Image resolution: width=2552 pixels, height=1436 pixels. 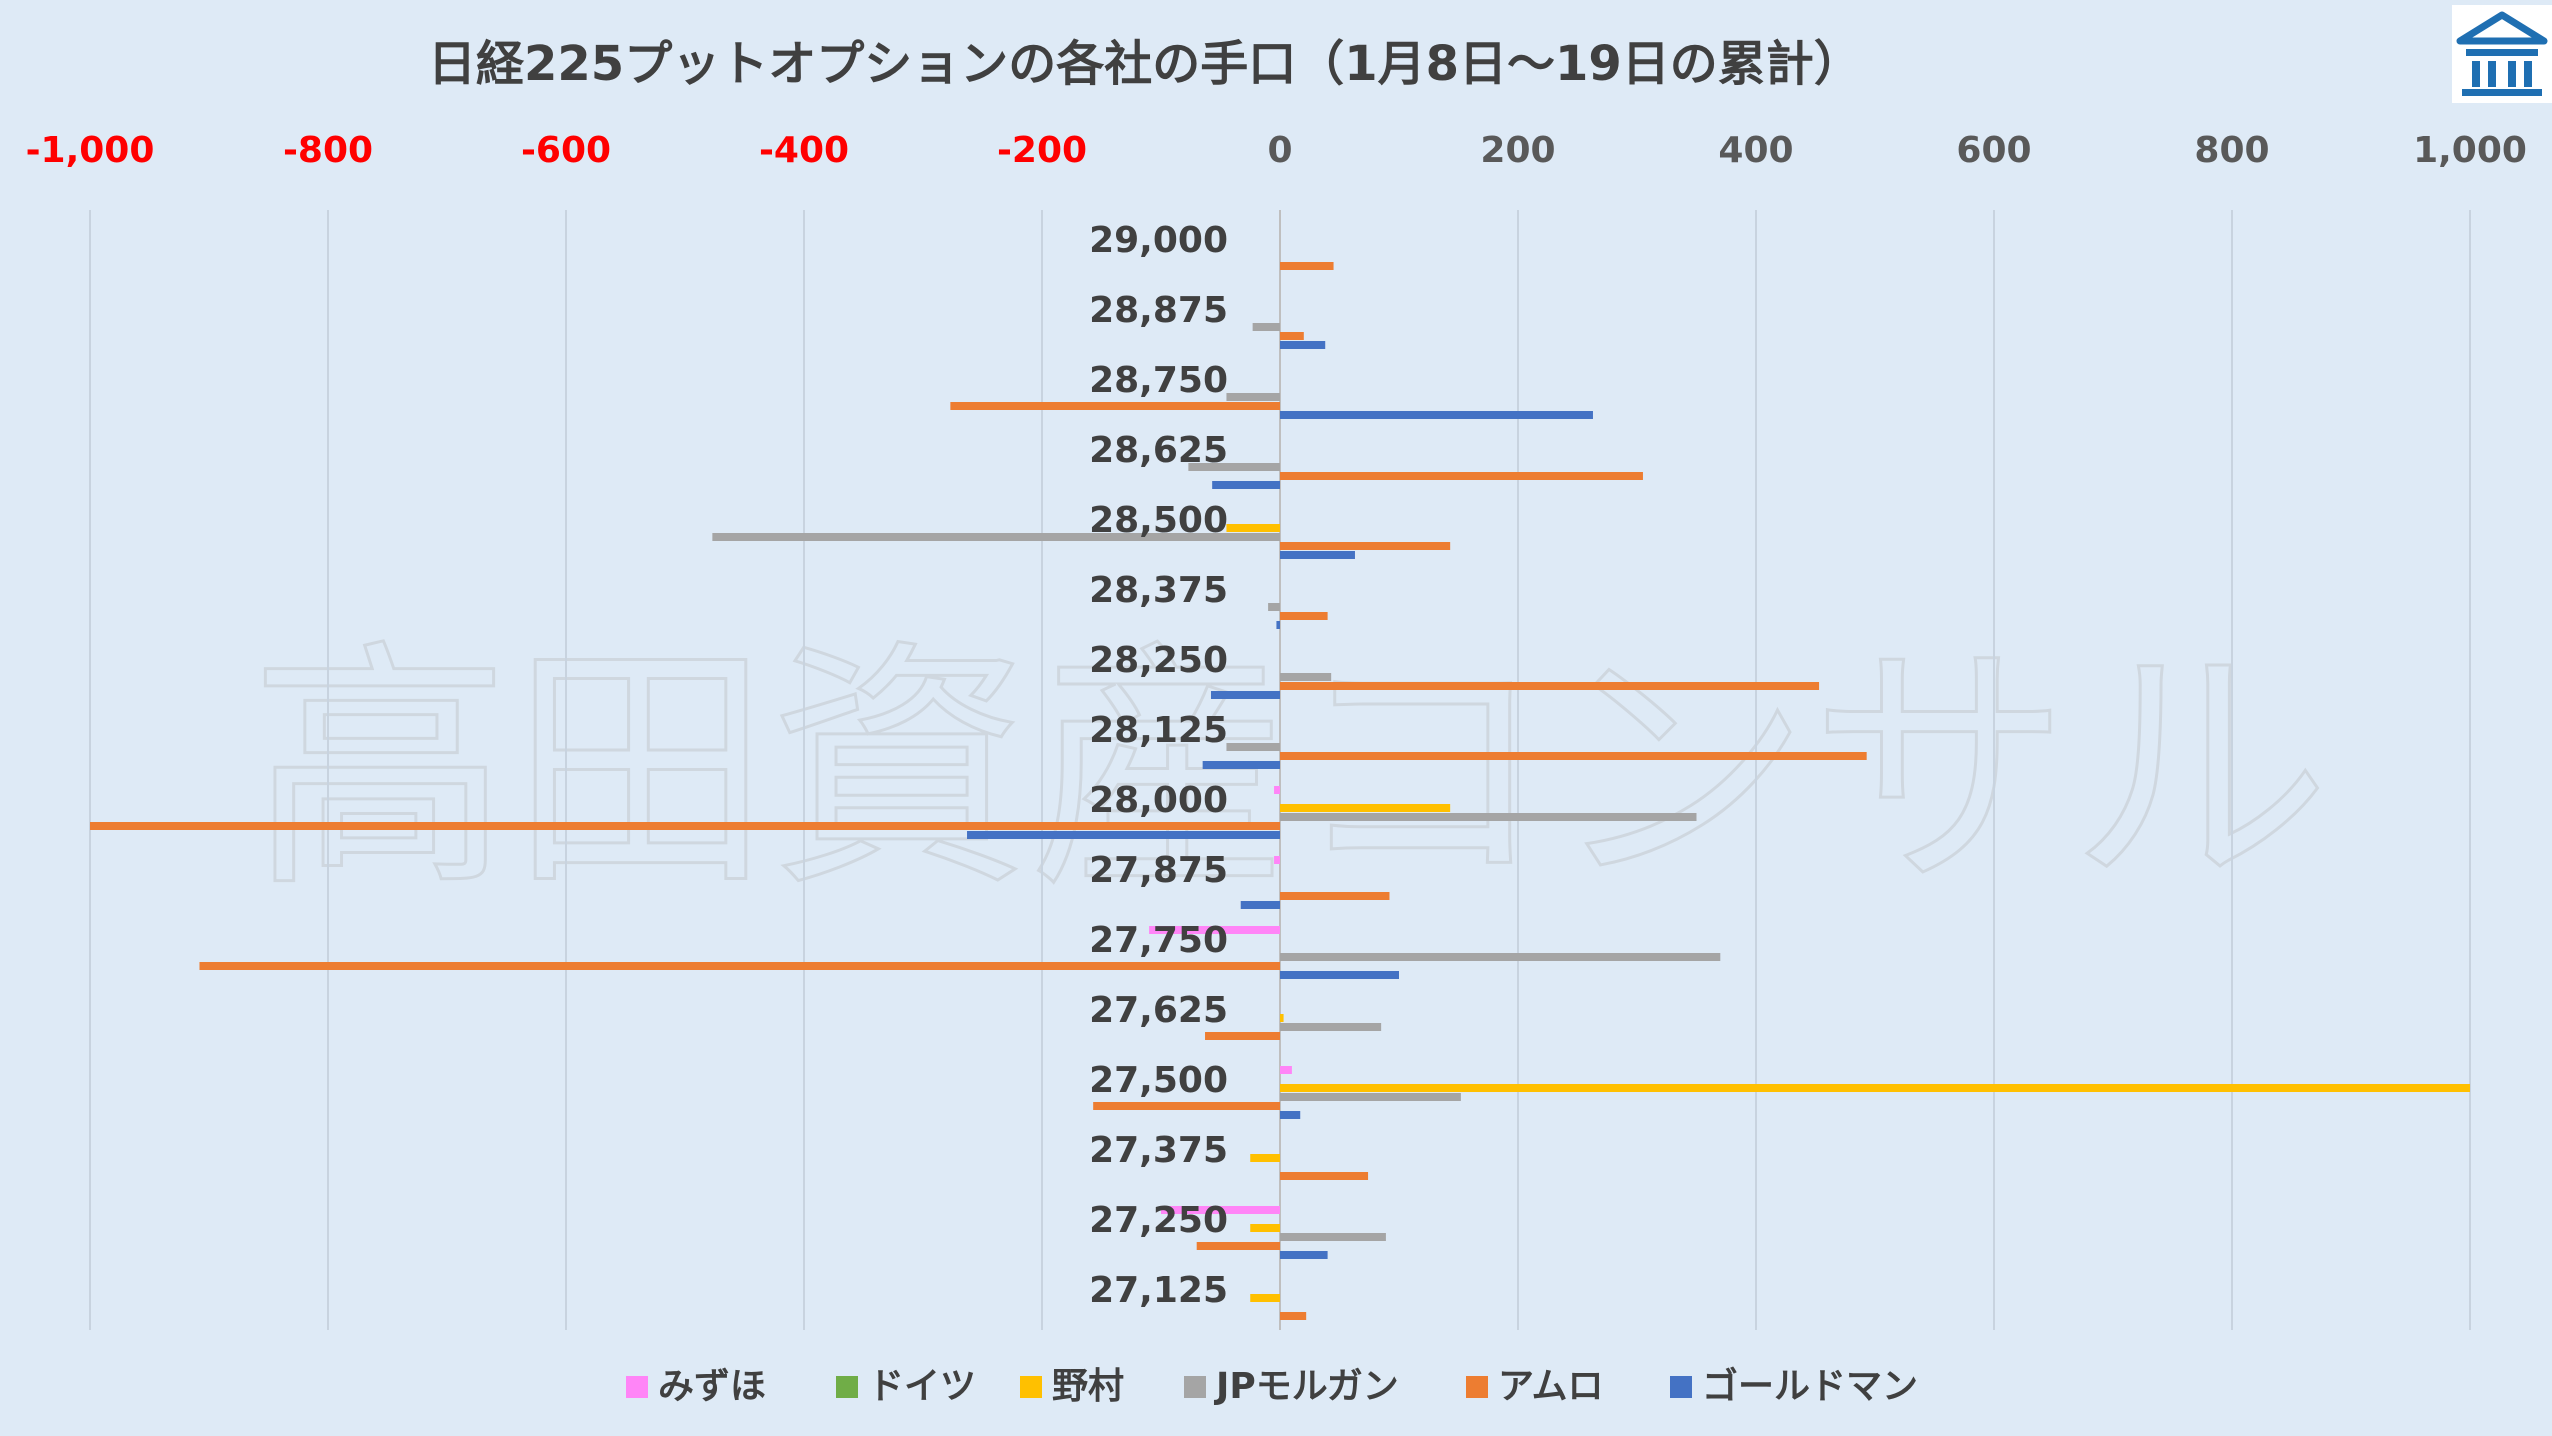 What do you see at coordinates (1158, 450) in the screenshot?
I see `category-label-3: 28,625` at bounding box center [1158, 450].